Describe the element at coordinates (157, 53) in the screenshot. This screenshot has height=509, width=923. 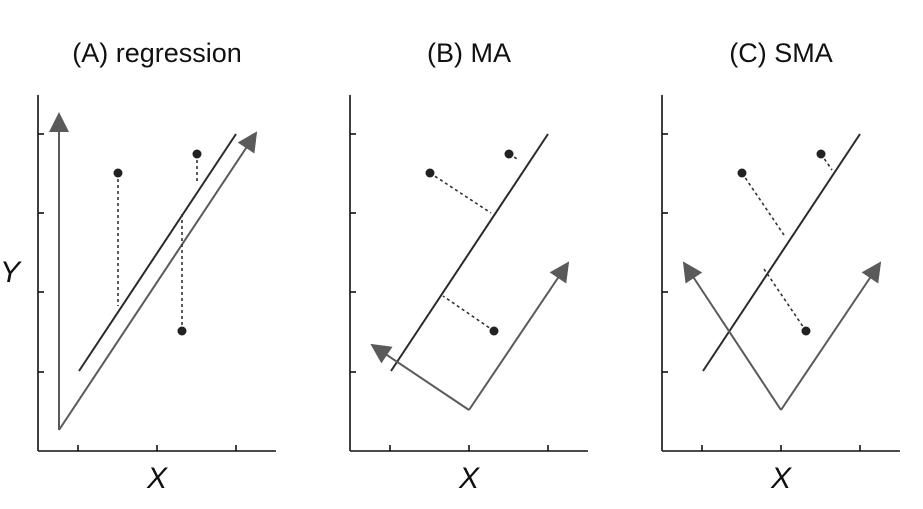
I see `panel-a-title: (A) regression` at that location.